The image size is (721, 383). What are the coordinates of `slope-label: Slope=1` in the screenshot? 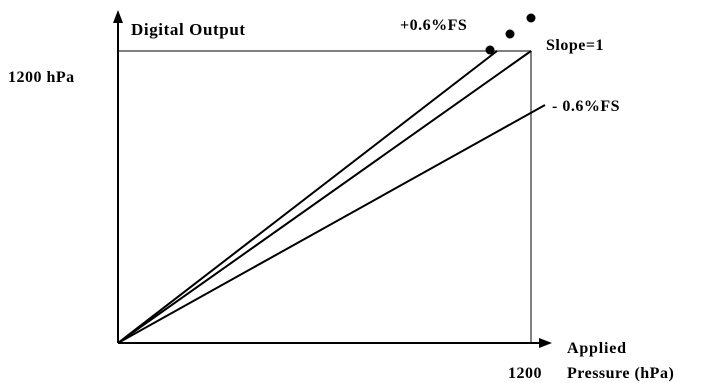 It's located at (575, 45).